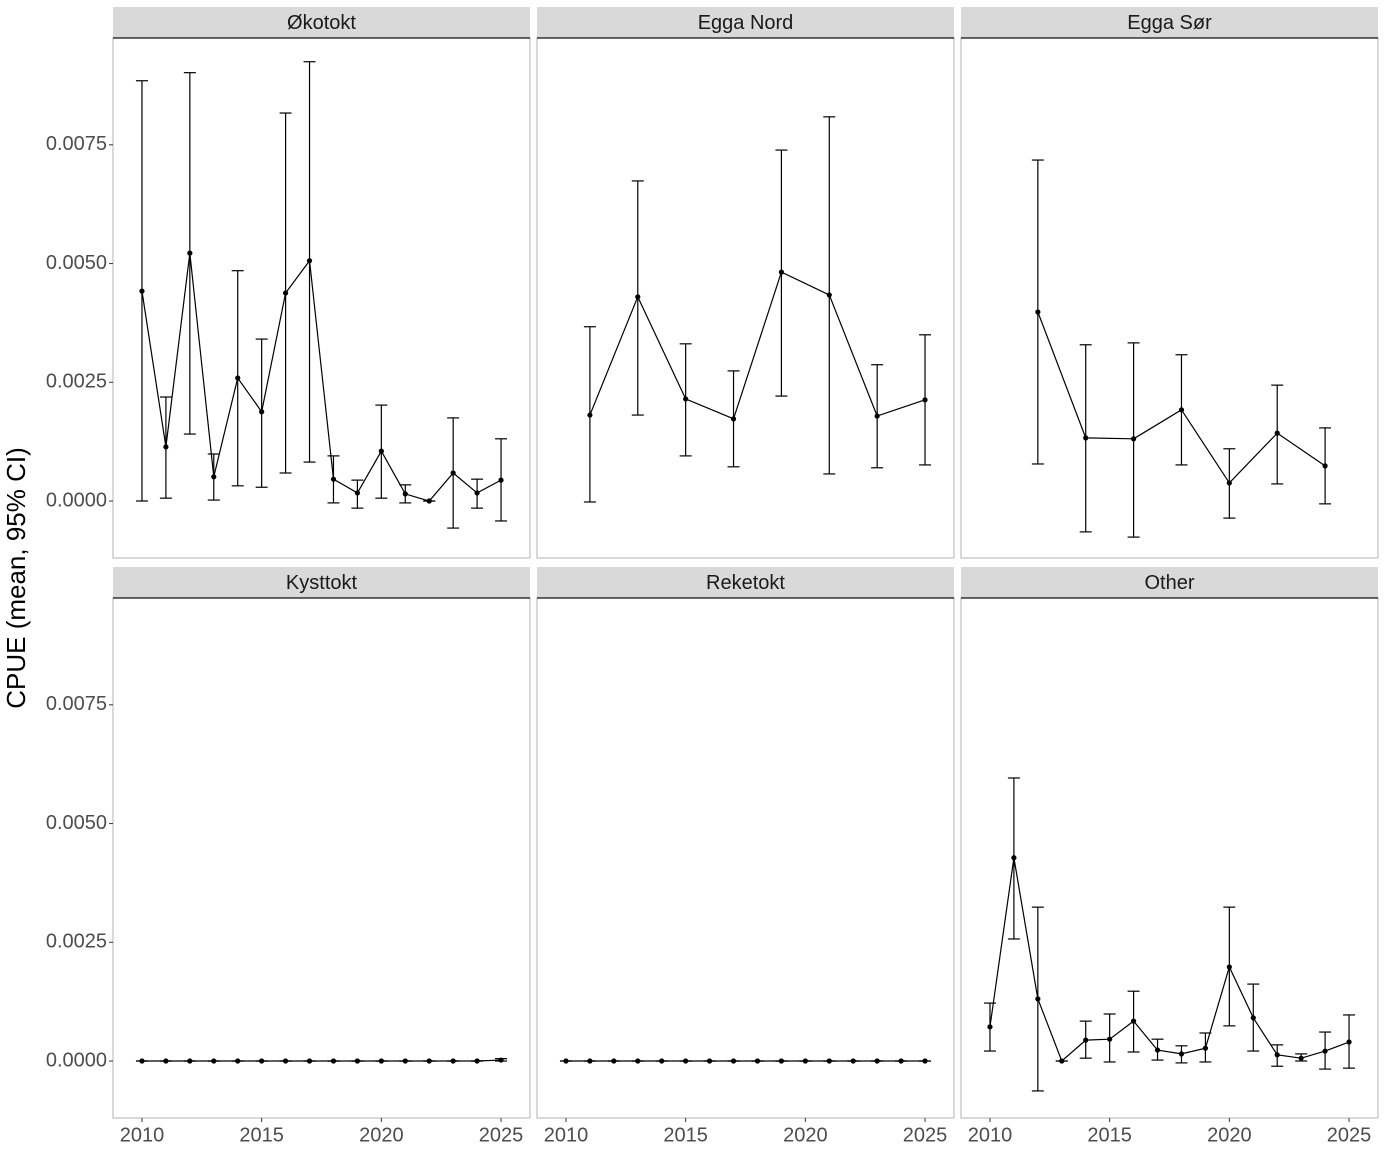 This screenshot has width=1386, height=1159. I want to click on panel-title: Egga Sør, so click(1169, 23).